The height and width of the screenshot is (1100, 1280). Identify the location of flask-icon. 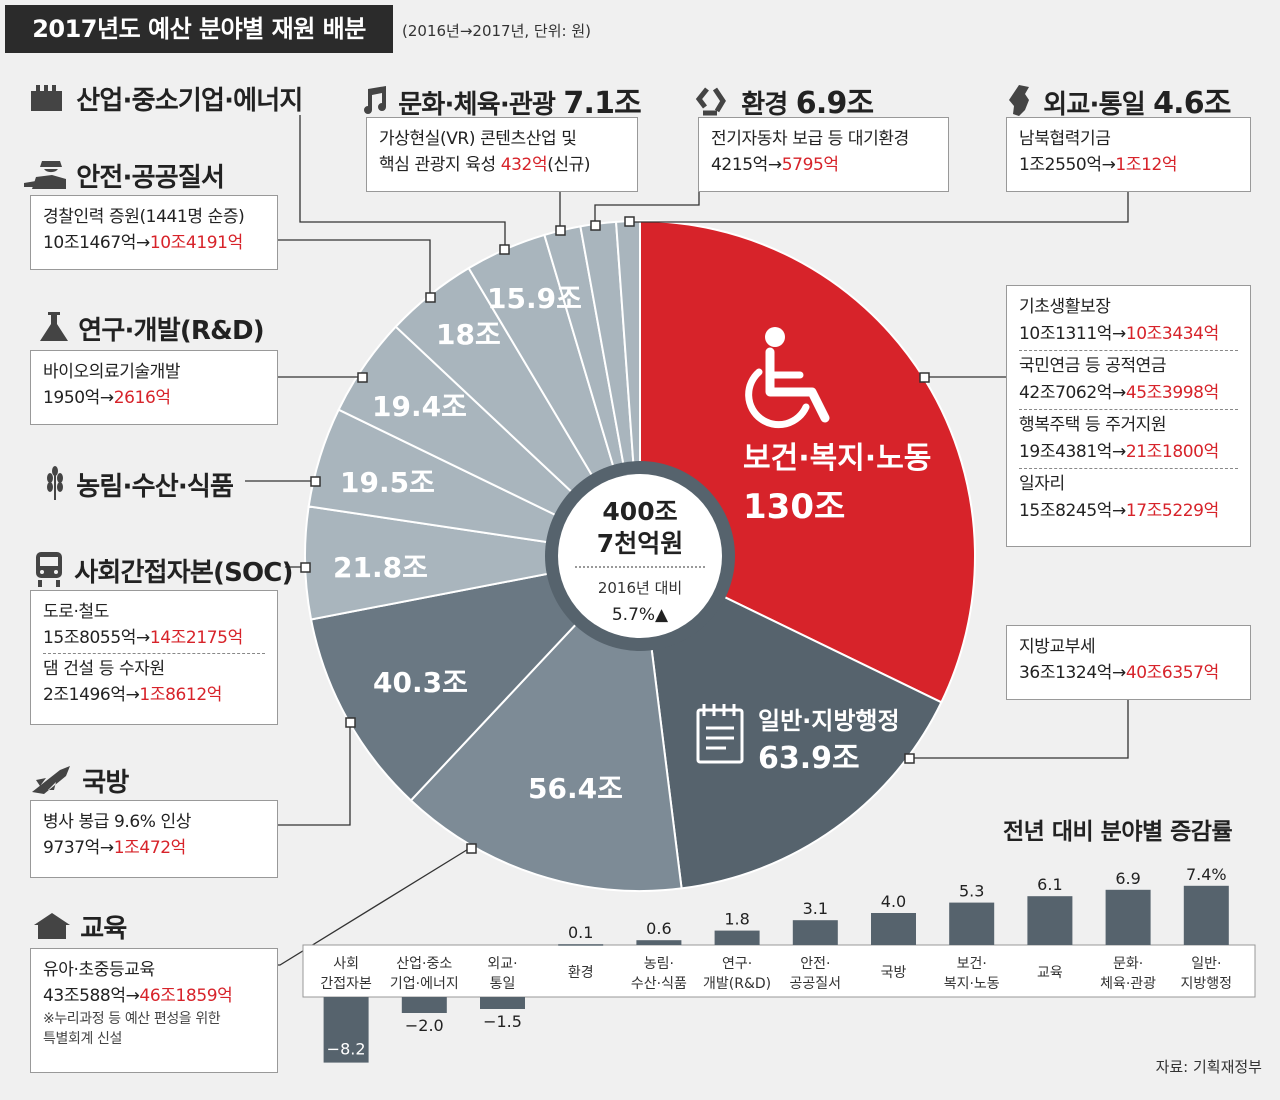
(54, 326).